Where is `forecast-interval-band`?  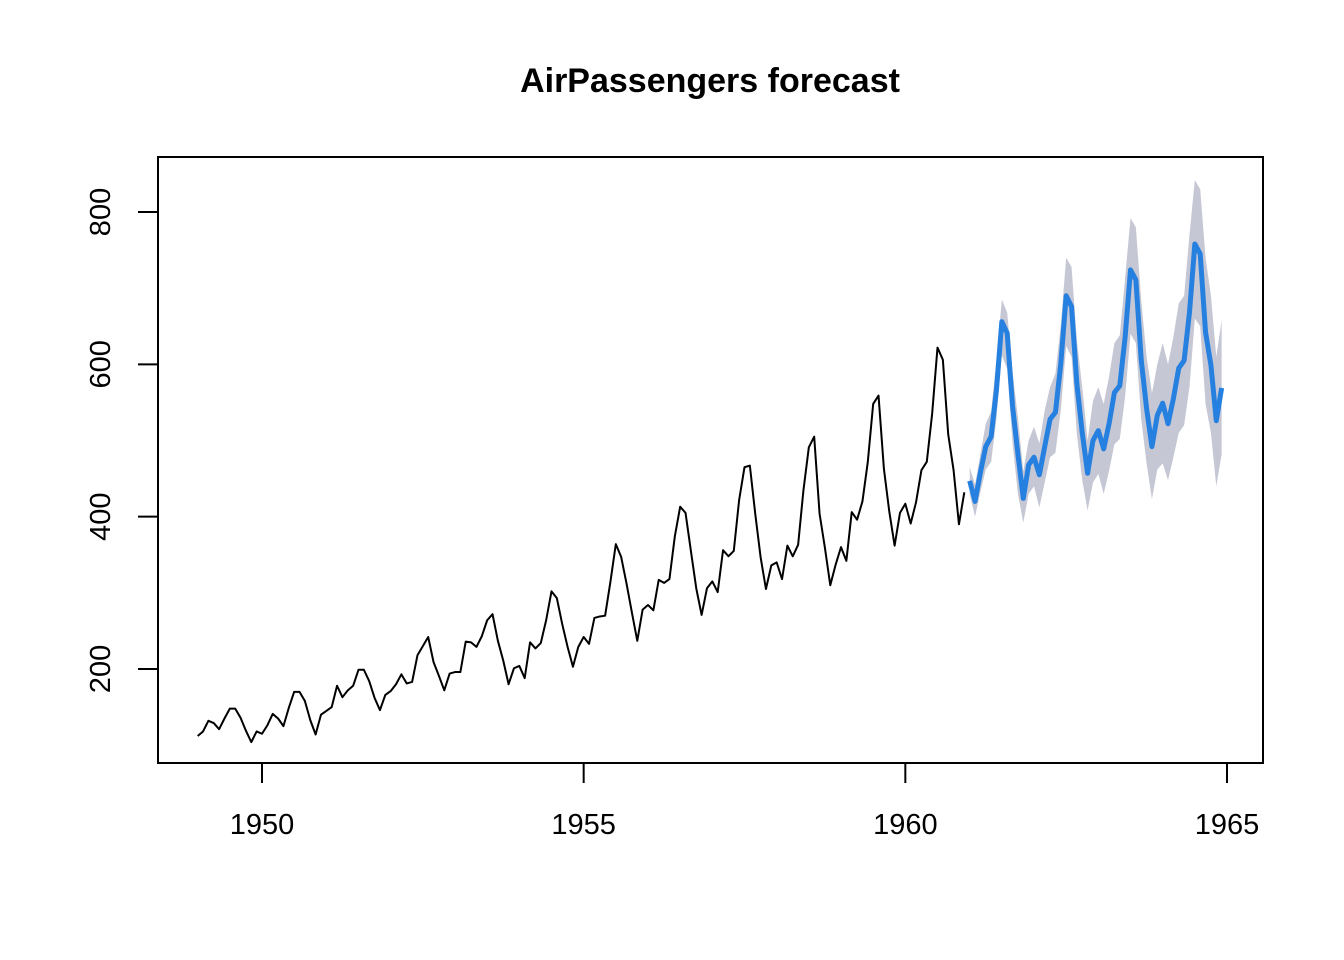 forecast-interval-band is located at coordinates (1095, 351).